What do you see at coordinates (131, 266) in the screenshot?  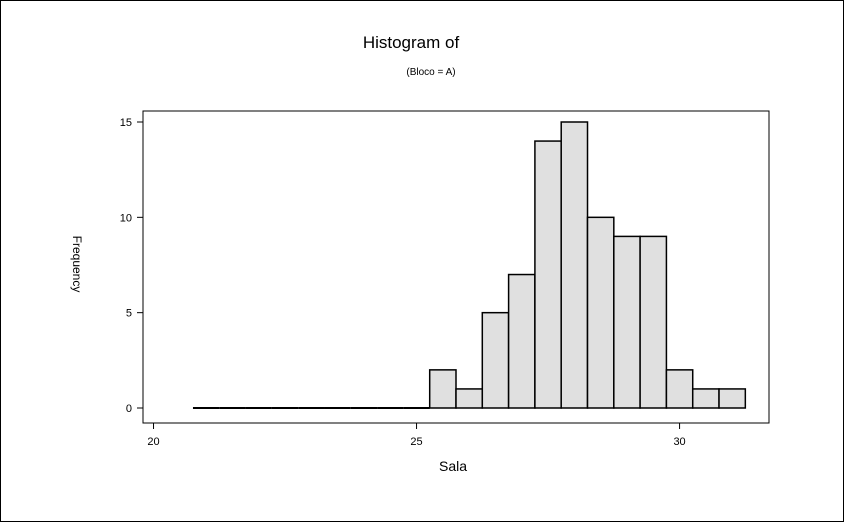 I see `y-axis: 0 5 10 15` at bounding box center [131, 266].